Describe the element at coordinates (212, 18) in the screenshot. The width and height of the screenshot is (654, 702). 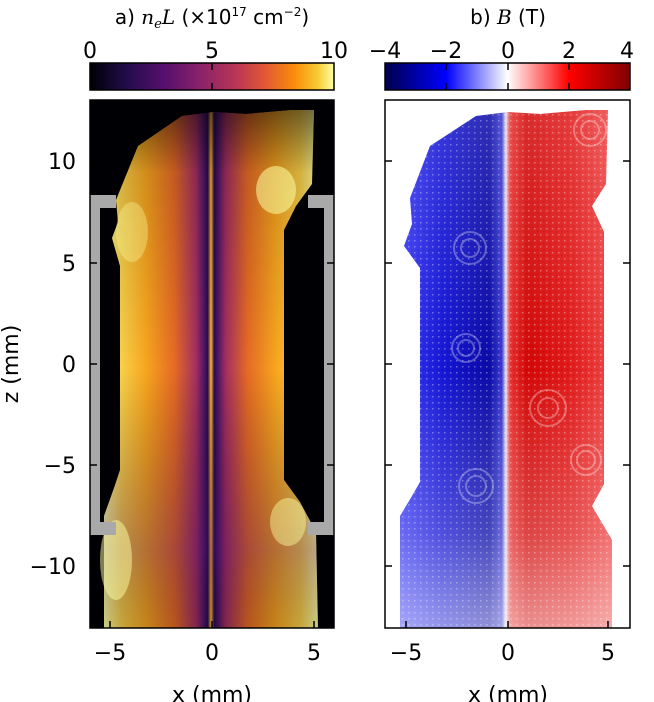
I see `panel-a-title: a) neL (×1017 cm−2)` at that location.